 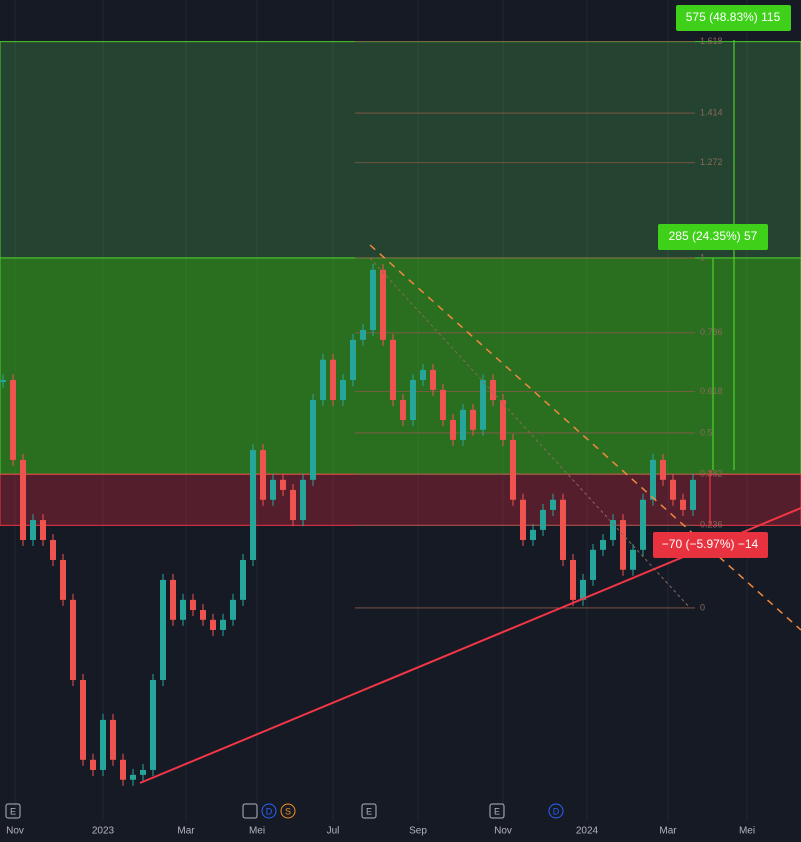 I want to click on fib-label: 1.618, so click(x=711, y=41).